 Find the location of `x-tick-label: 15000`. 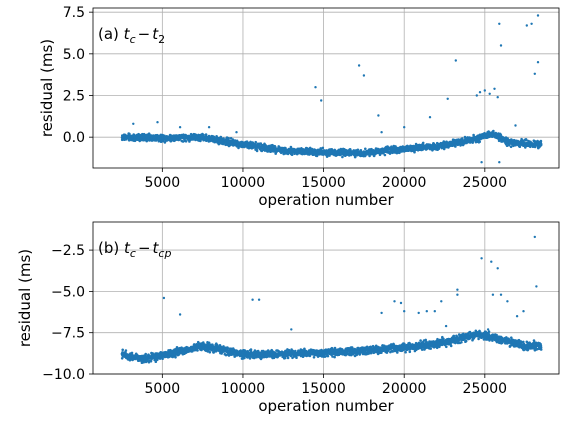

x-tick-label: 15000 is located at coordinates (323, 183).